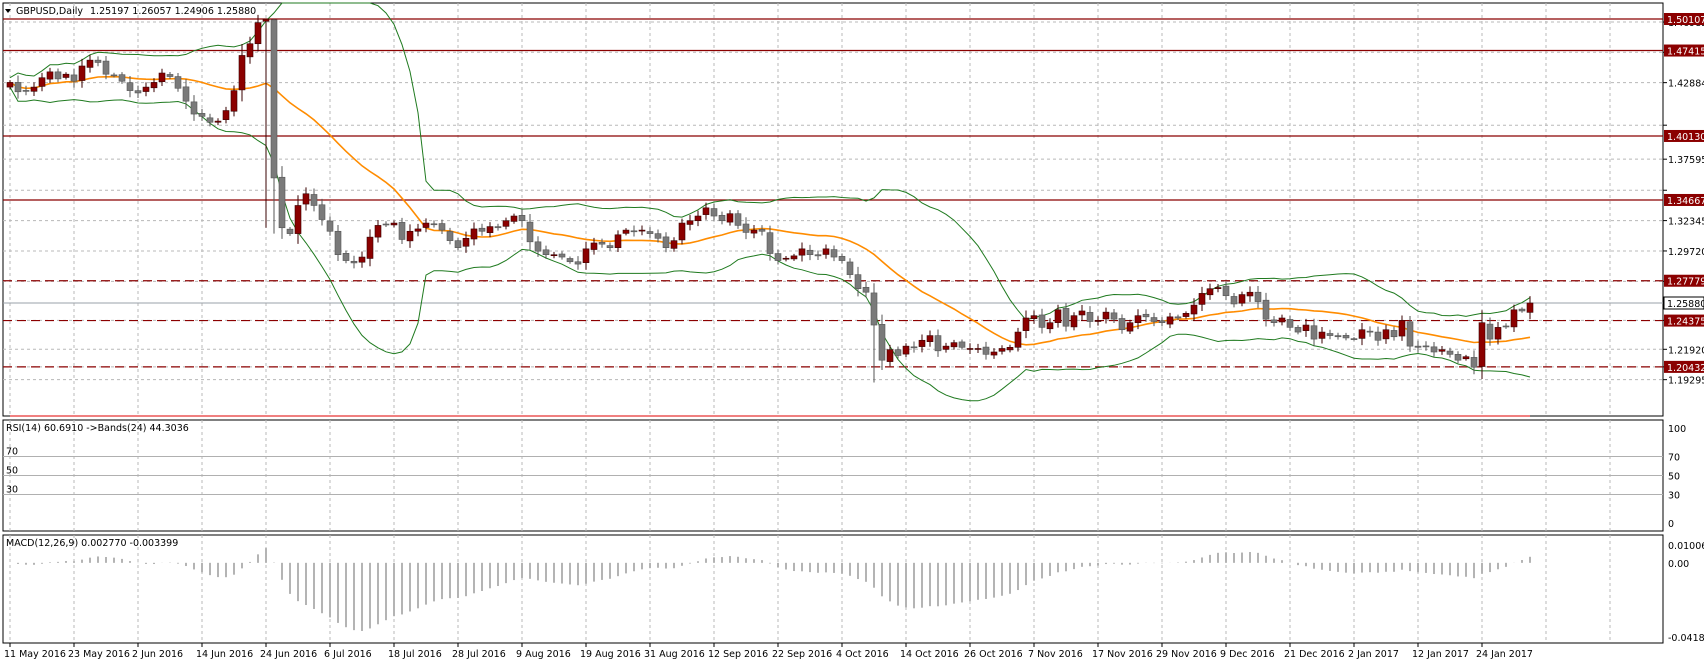  What do you see at coordinates (1686, 222) in the screenshot?
I see `price-tick-label: 1.32345` at bounding box center [1686, 222].